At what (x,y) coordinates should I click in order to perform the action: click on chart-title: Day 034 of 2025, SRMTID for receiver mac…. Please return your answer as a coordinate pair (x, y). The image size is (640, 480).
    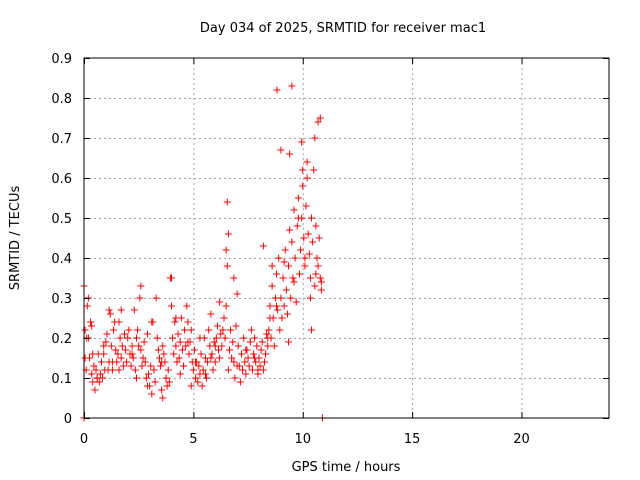
    Looking at the image, I should click on (343, 28).